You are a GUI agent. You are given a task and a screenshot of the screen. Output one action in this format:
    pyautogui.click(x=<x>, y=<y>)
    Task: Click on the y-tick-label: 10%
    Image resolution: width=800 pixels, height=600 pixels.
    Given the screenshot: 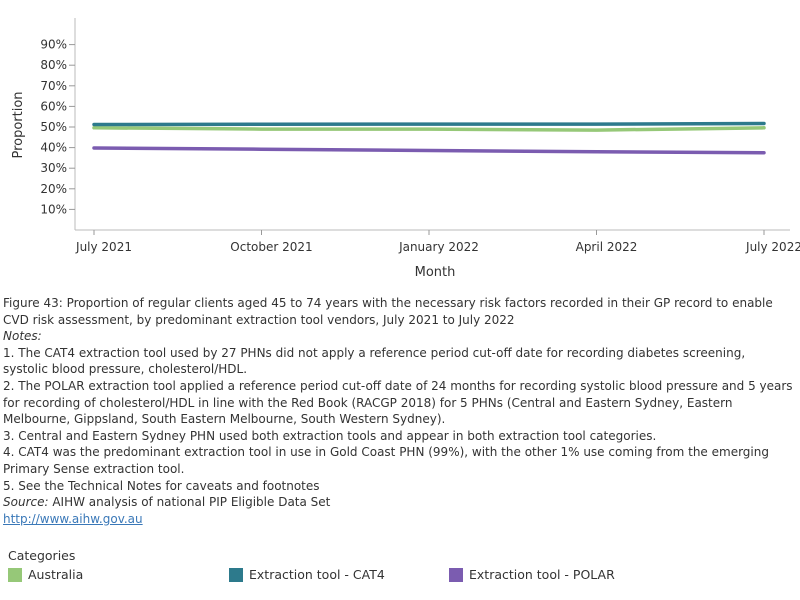 What is the action you would take?
    pyautogui.click(x=53, y=209)
    